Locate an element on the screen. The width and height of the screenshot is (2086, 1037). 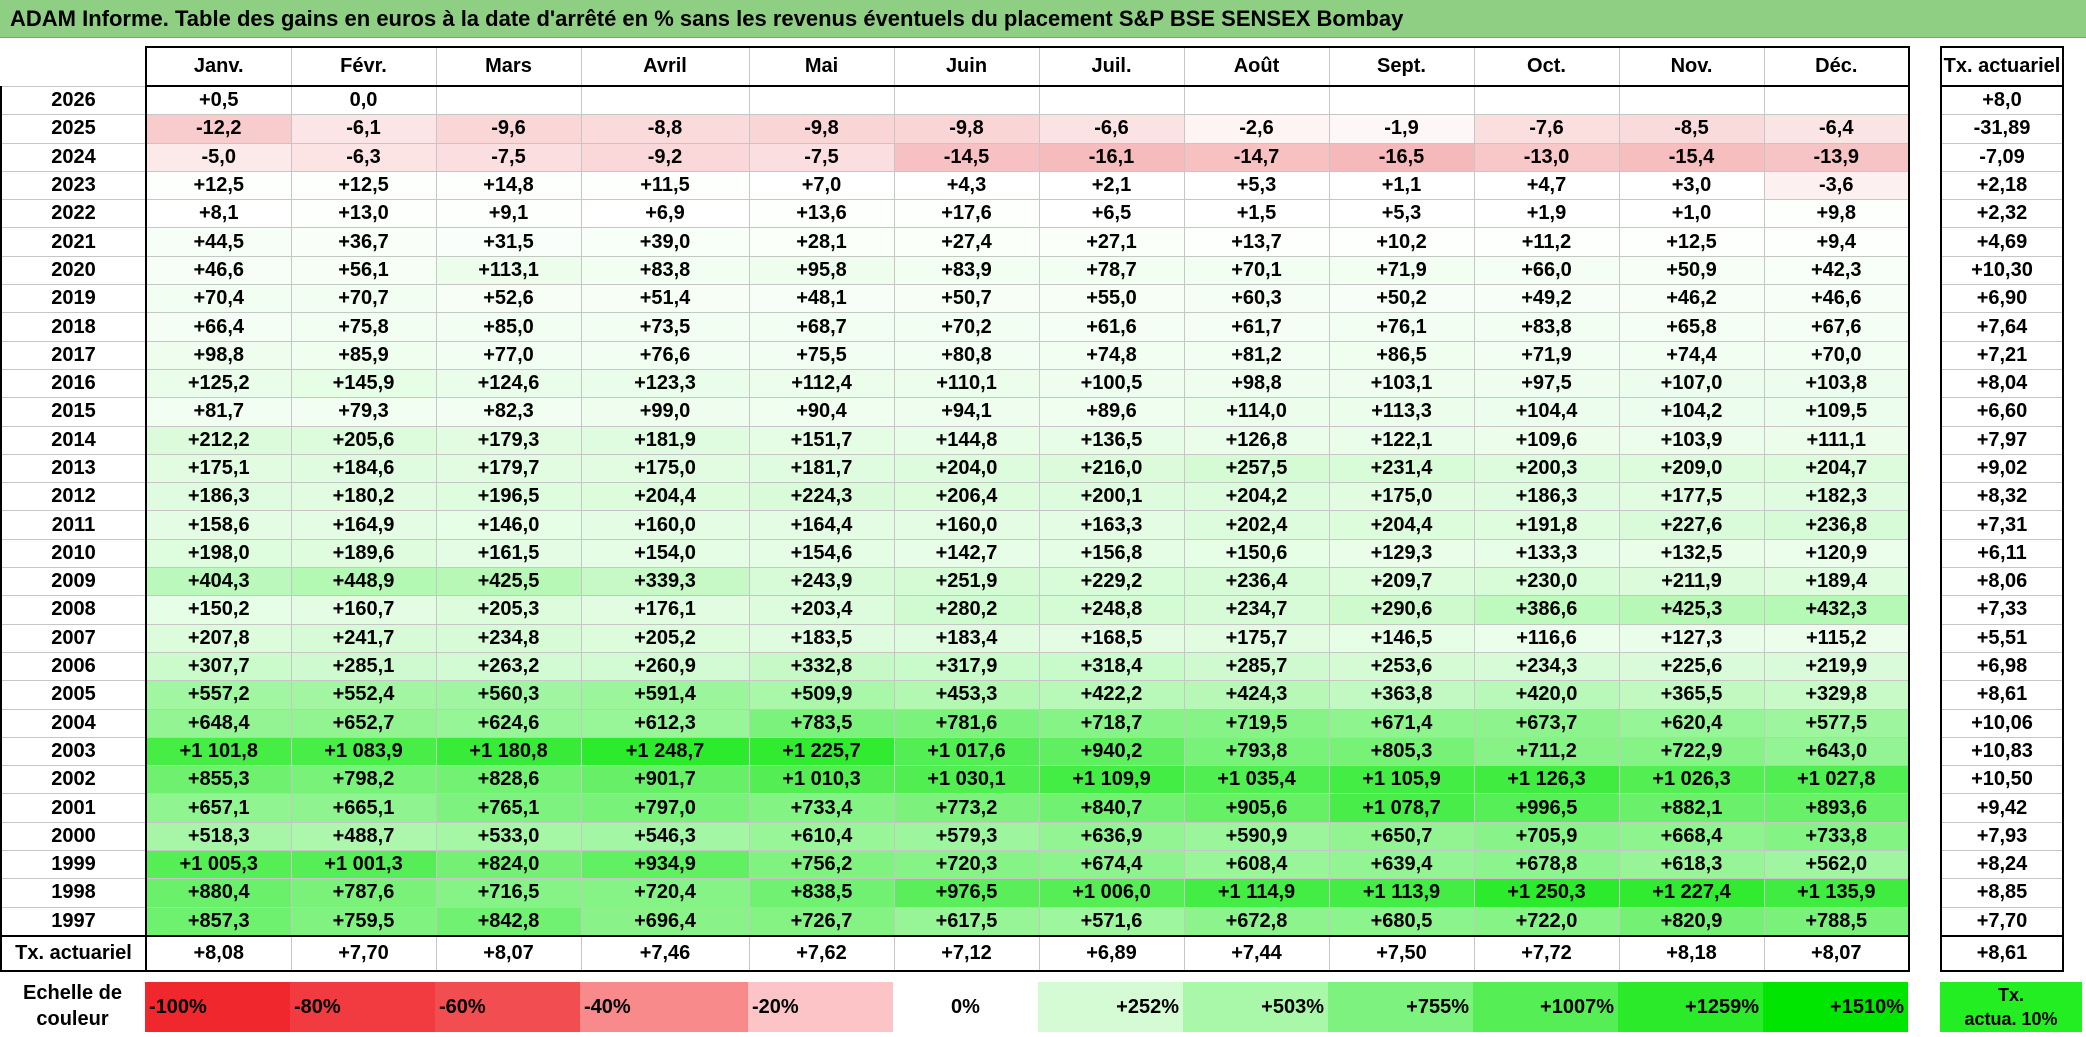
gain-cell: +205,6 is located at coordinates (363, 440).